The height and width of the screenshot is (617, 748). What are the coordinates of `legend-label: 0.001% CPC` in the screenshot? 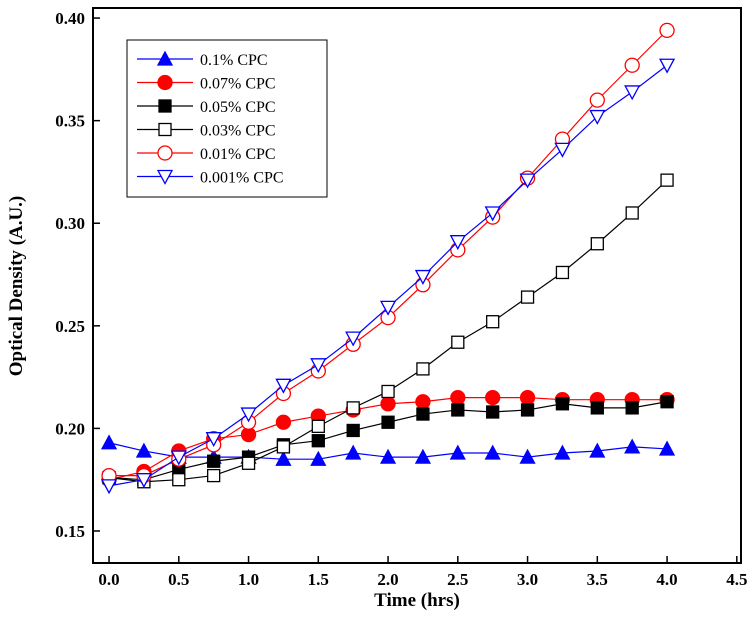 It's located at (242, 178).